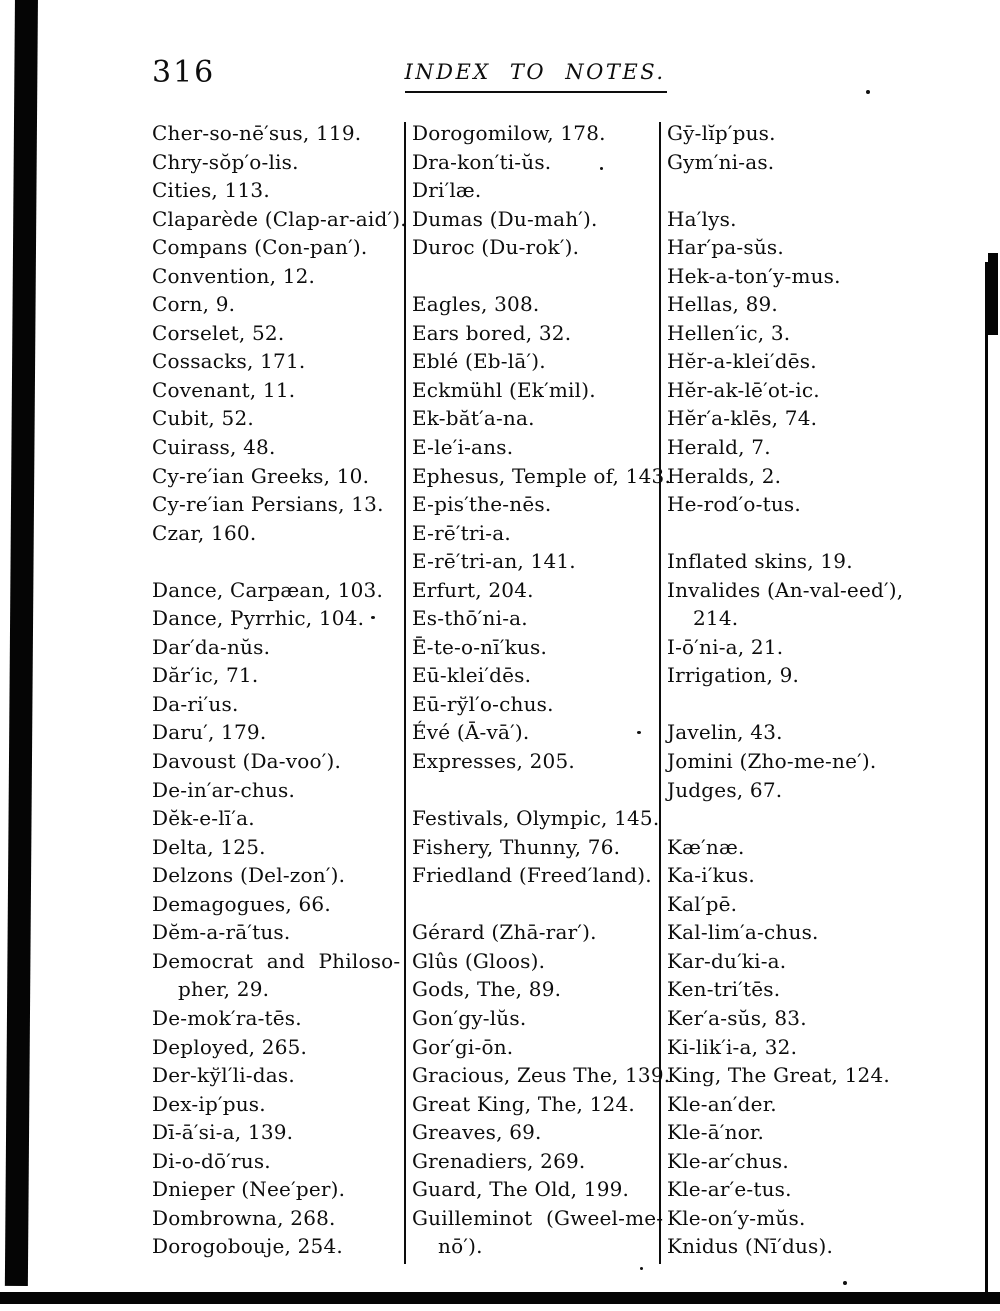  Describe the element at coordinates (536, 92) in the screenshot. I see `header-rule` at that location.